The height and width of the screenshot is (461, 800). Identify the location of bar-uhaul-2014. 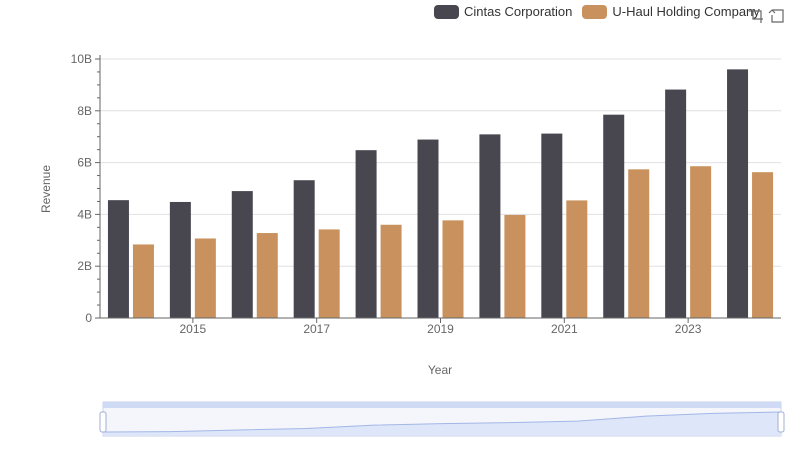
(143, 281).